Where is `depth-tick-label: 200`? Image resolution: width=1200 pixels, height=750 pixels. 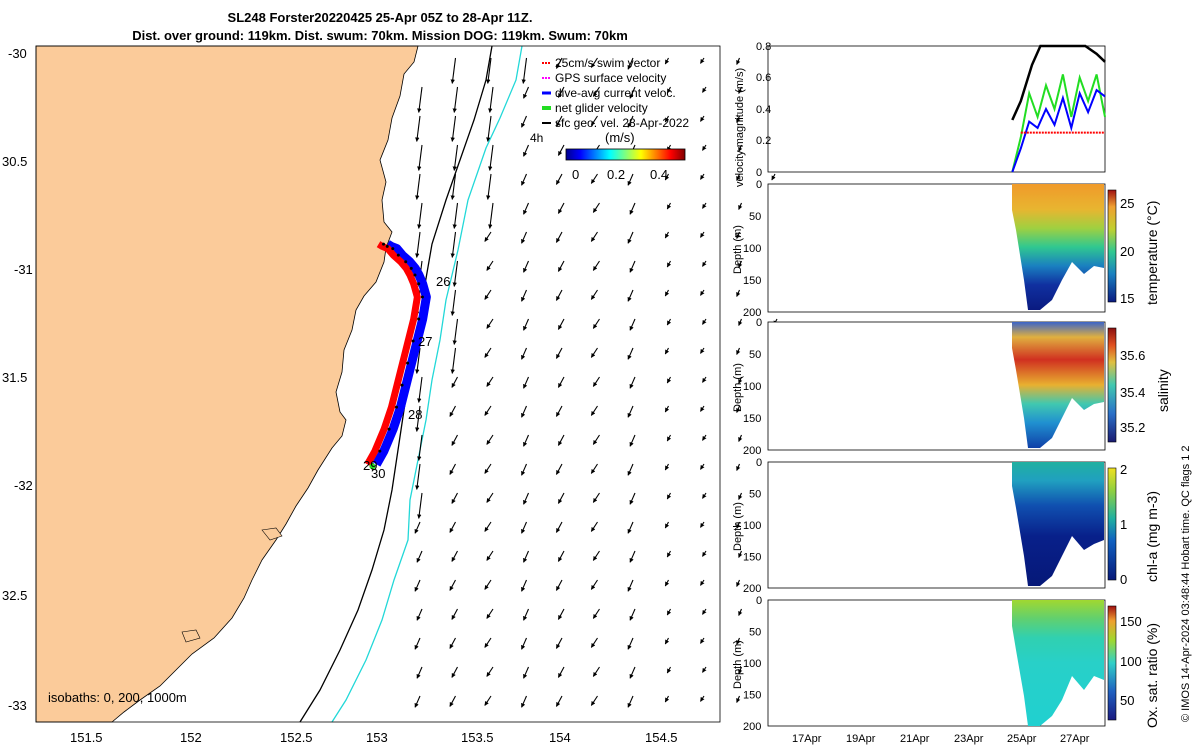
depth-tick-label: 200 is located at coordinates (752, 589).